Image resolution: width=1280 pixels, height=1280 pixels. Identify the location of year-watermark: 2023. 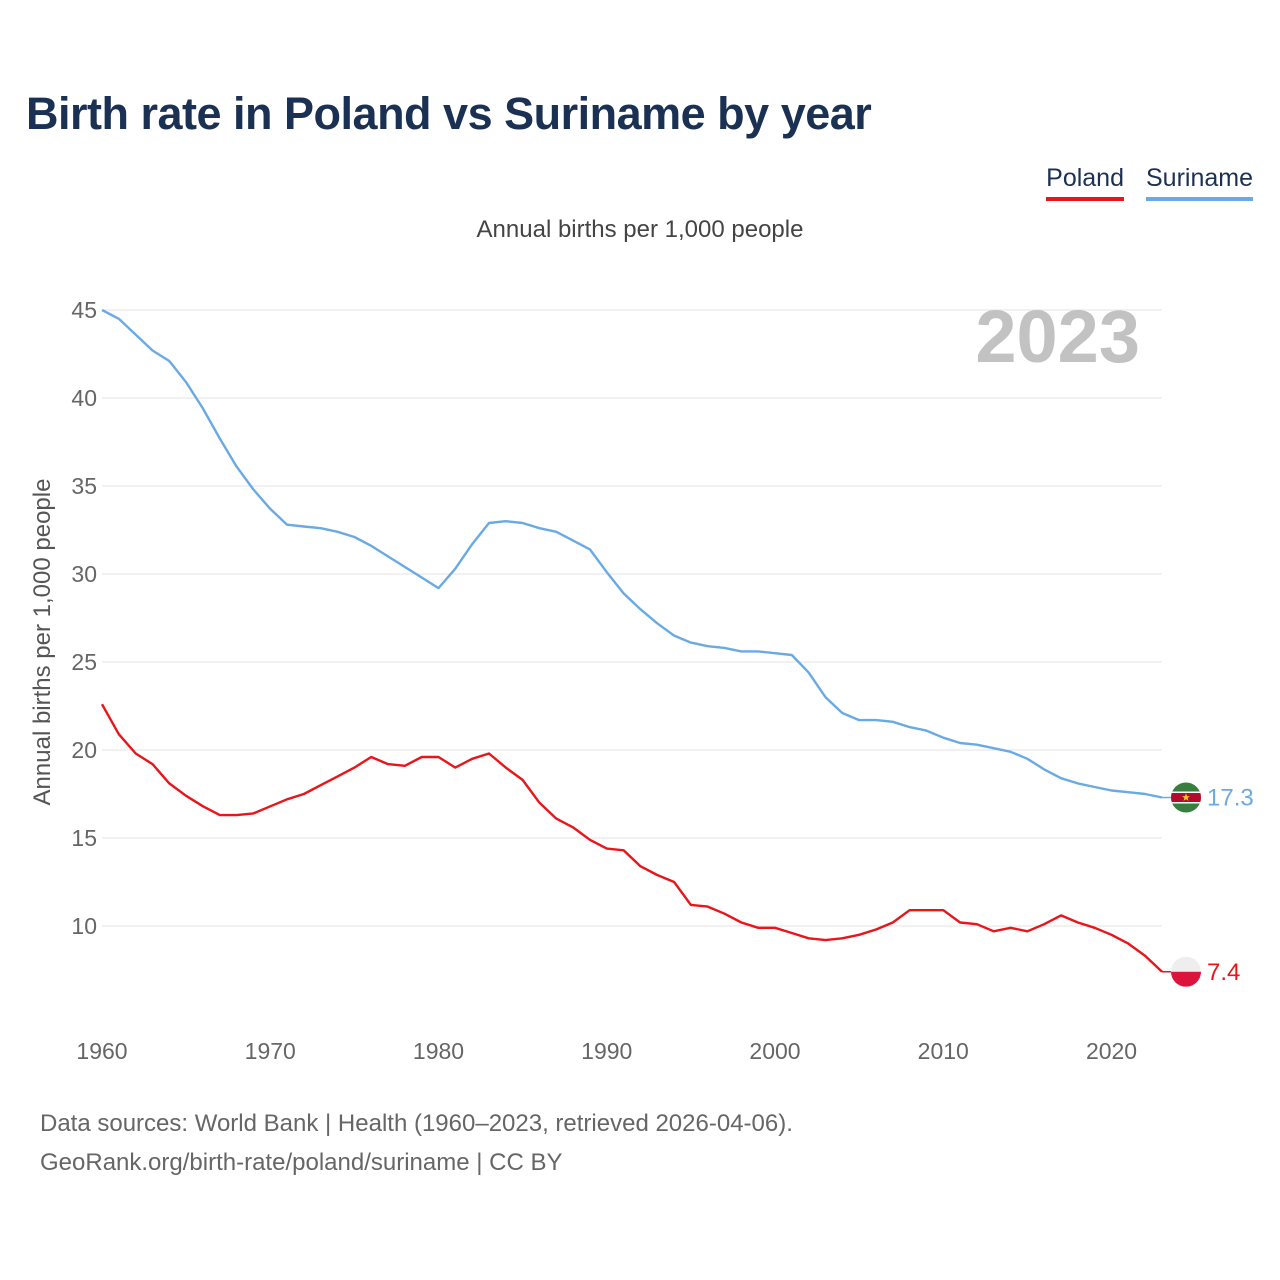
(1057, 336).